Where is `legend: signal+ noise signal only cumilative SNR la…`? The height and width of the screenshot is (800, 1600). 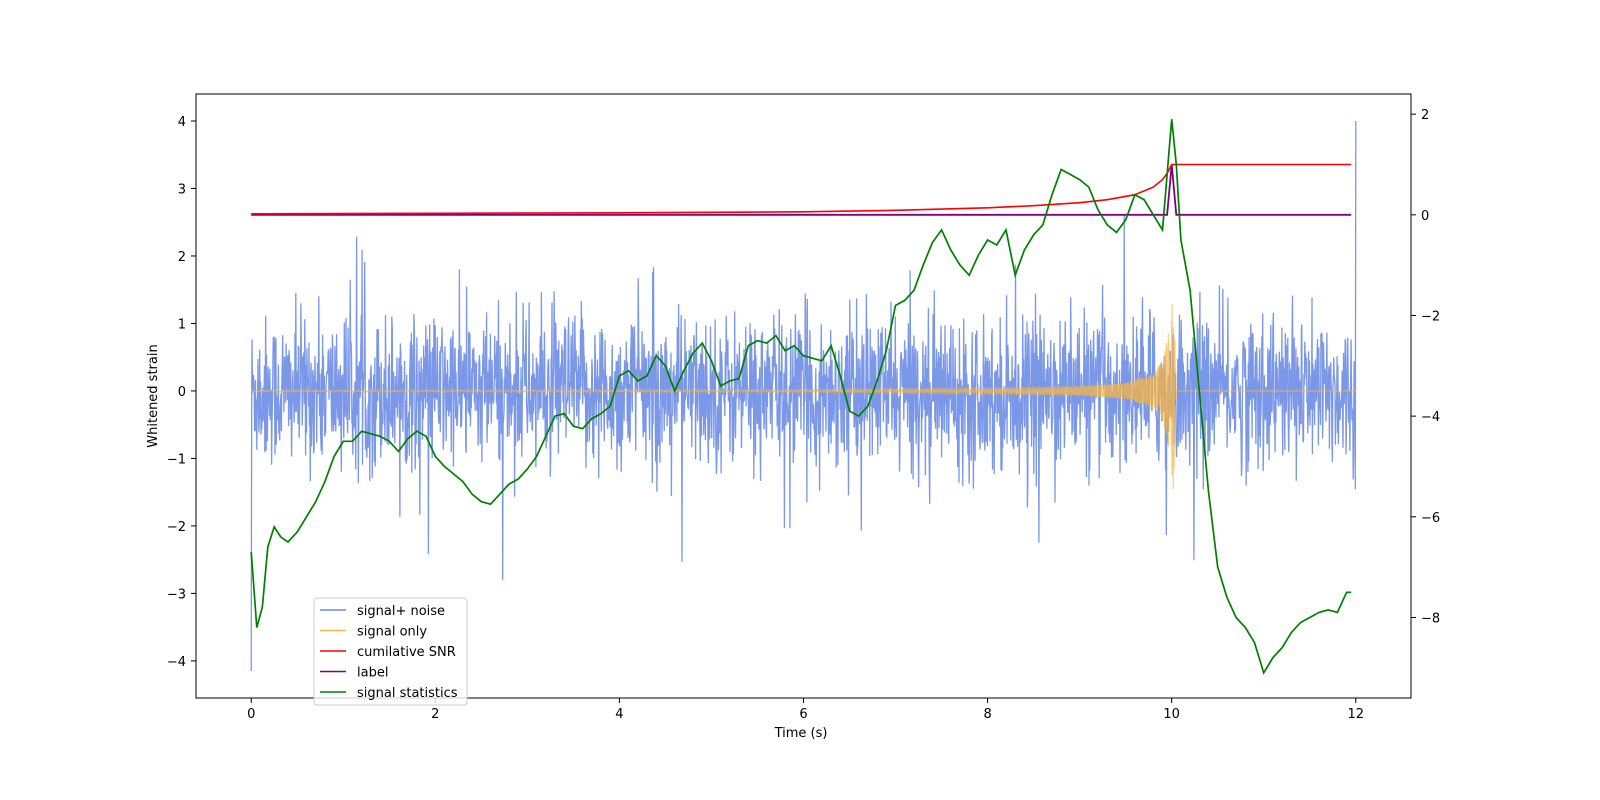 legend: signal+ noise signal only cumilative SNR la… is located at coordinates (390, 651).